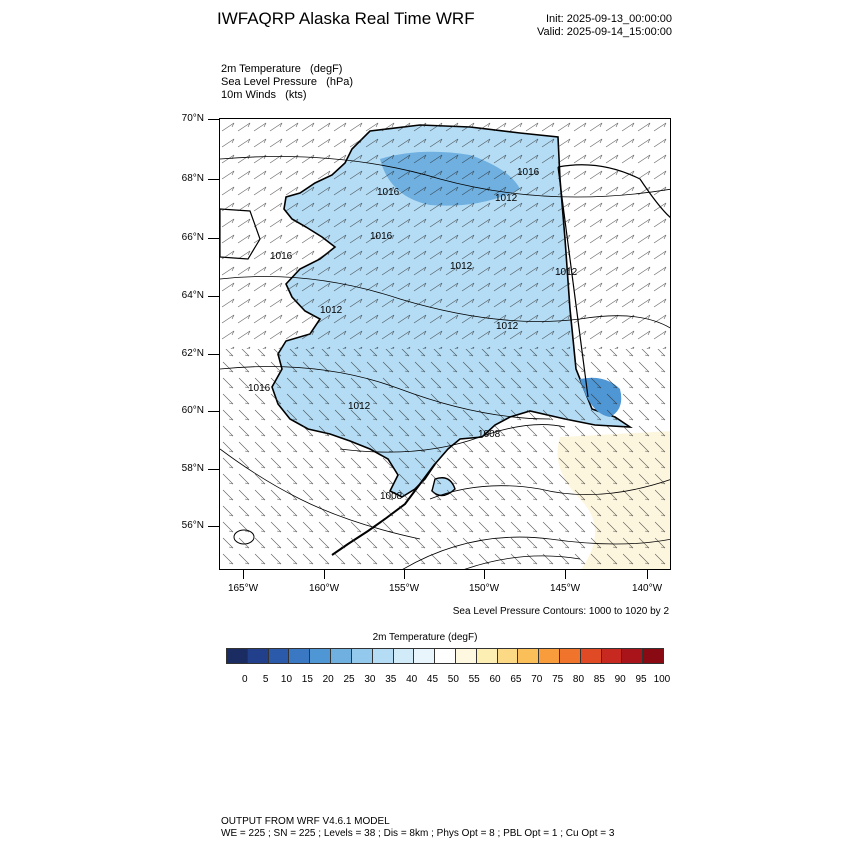 This screenshot has height=850, width=850. What do you see at coordinates (537, 679) in the screenshot?
I see `colorbar-tick-label: 70` at bounding box center [537, 679].